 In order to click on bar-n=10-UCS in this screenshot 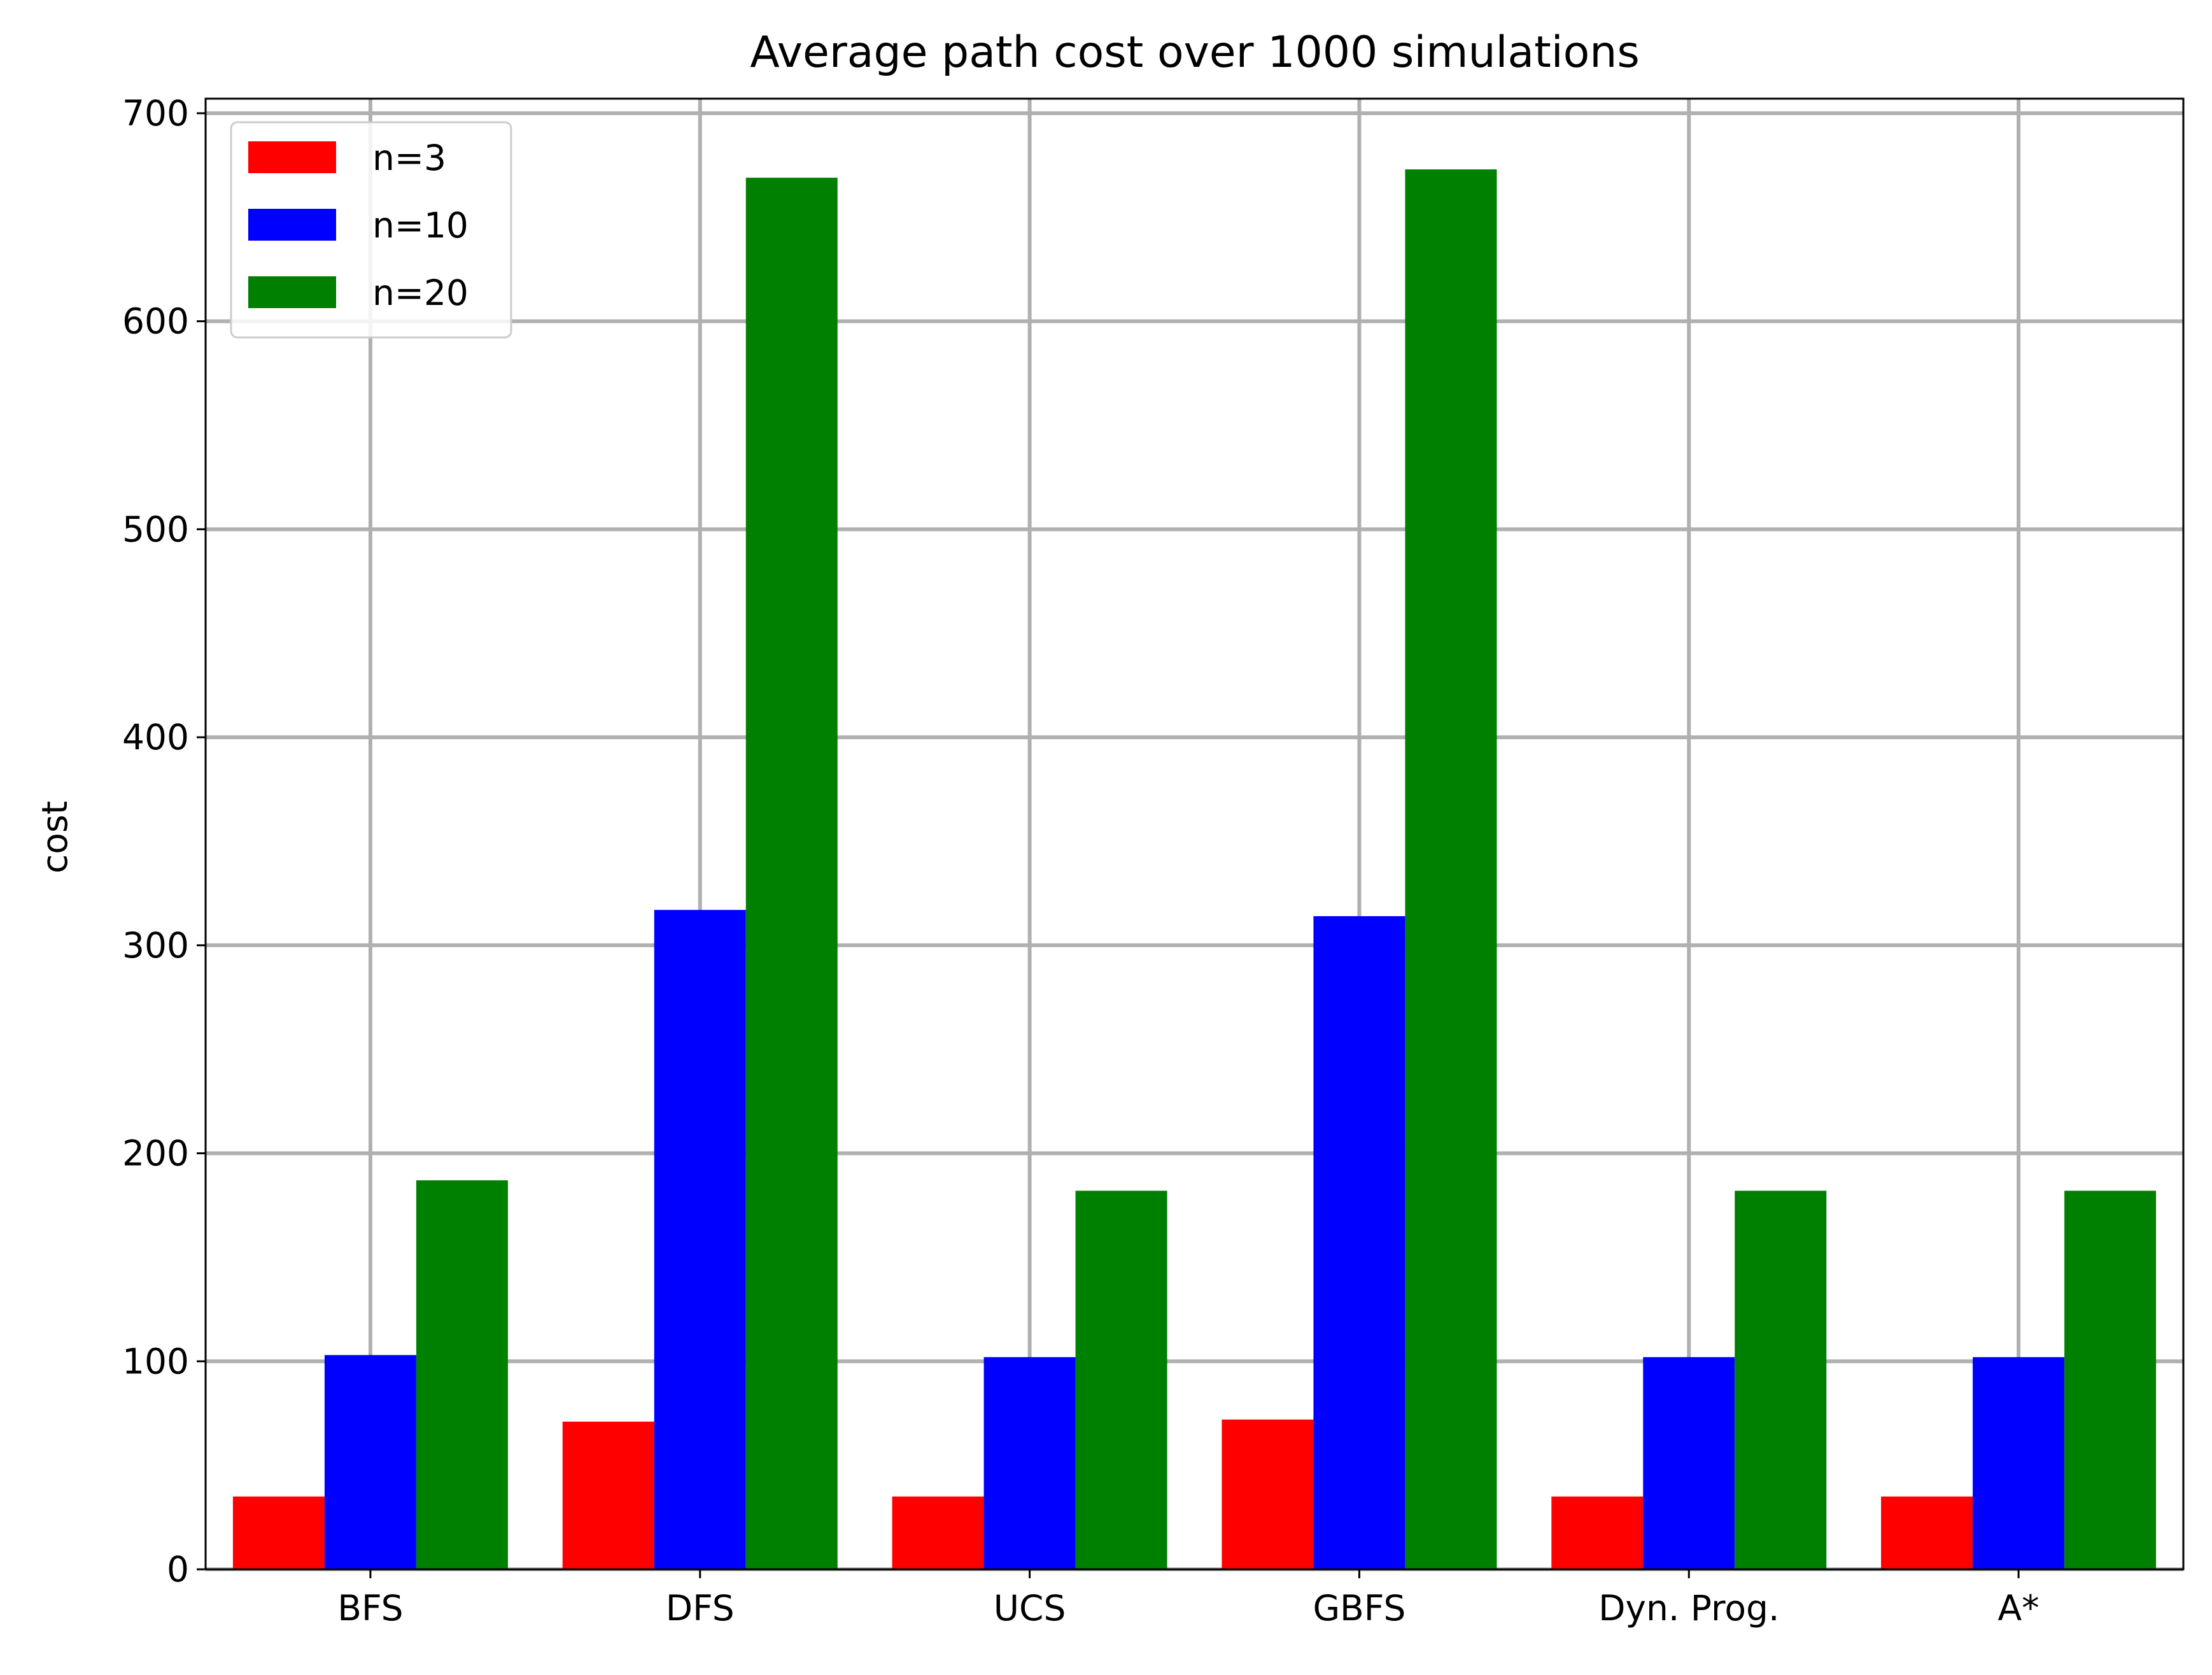, I will do `click(1029, 1463)`.